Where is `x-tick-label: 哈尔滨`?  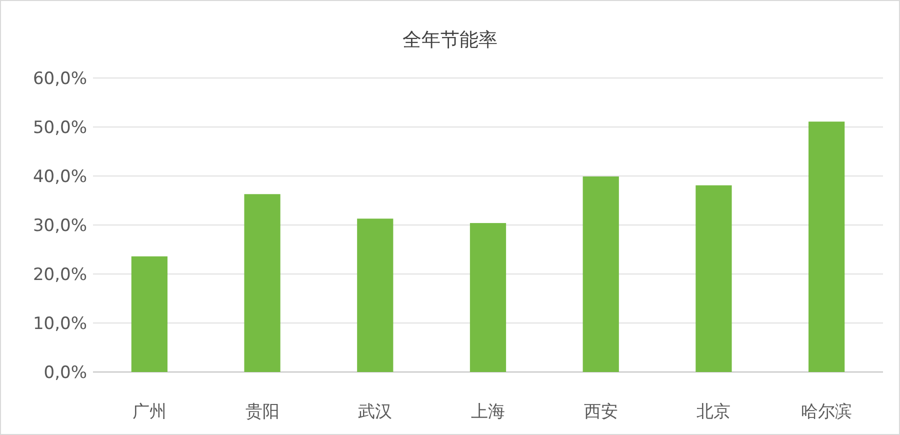
x-tick-label: 哈尔滨 is located at coordinates (826, 412).